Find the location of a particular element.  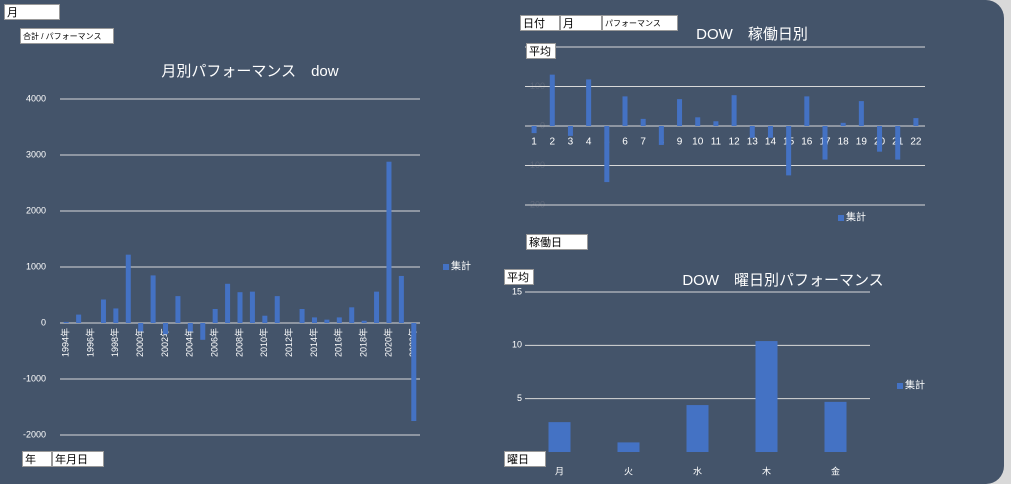

x-tick-label: 9 is located at coordinates (680, 142).